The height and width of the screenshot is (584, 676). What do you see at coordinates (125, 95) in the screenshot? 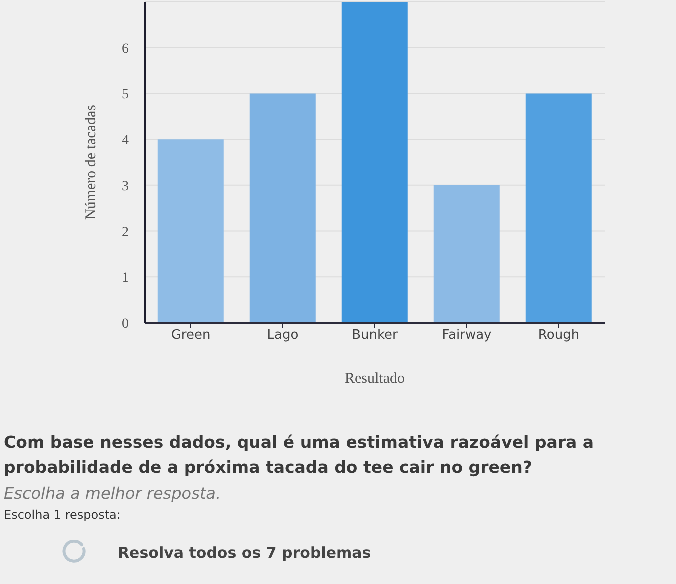
I see `y-tick-label: 5` at bounding box center [125, 95].